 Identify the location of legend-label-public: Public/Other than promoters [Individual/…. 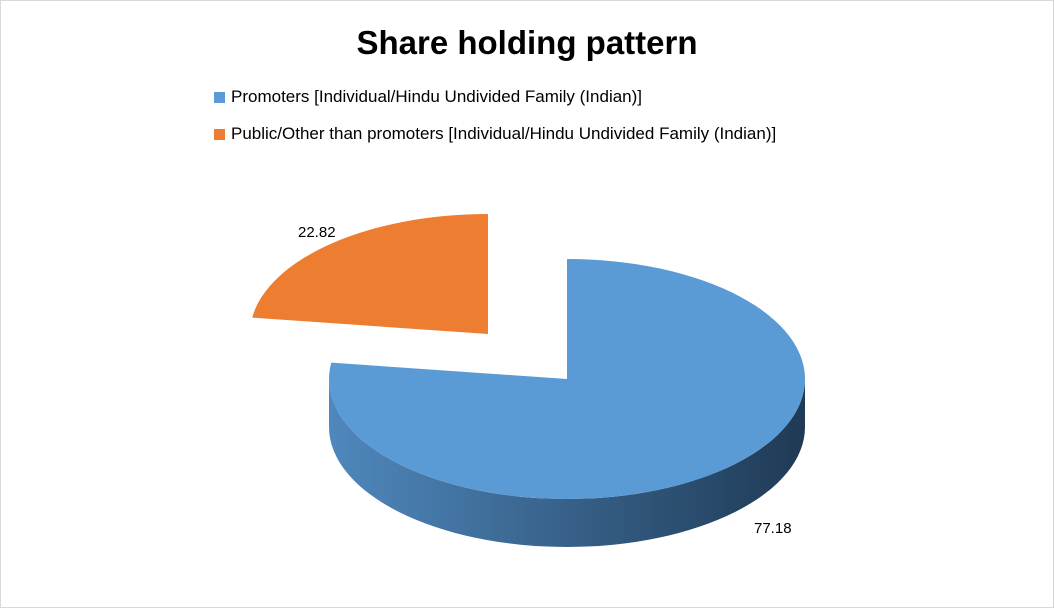
(504, 133).